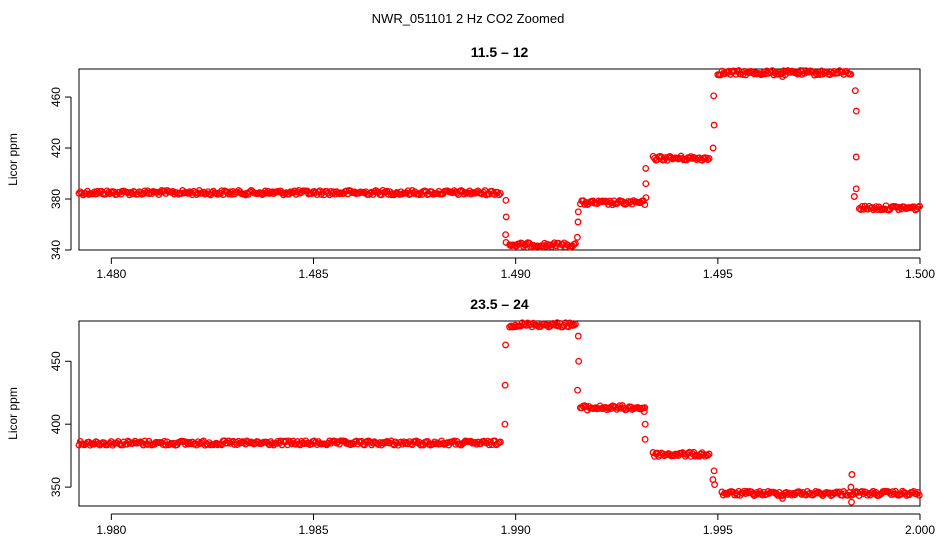 The width and height of the screenshot is (936, 540). What do you see at coordinates (111, 274) in the screenshot?
I see `x-tick-label: 1.480` at bounding box center [111, 274].